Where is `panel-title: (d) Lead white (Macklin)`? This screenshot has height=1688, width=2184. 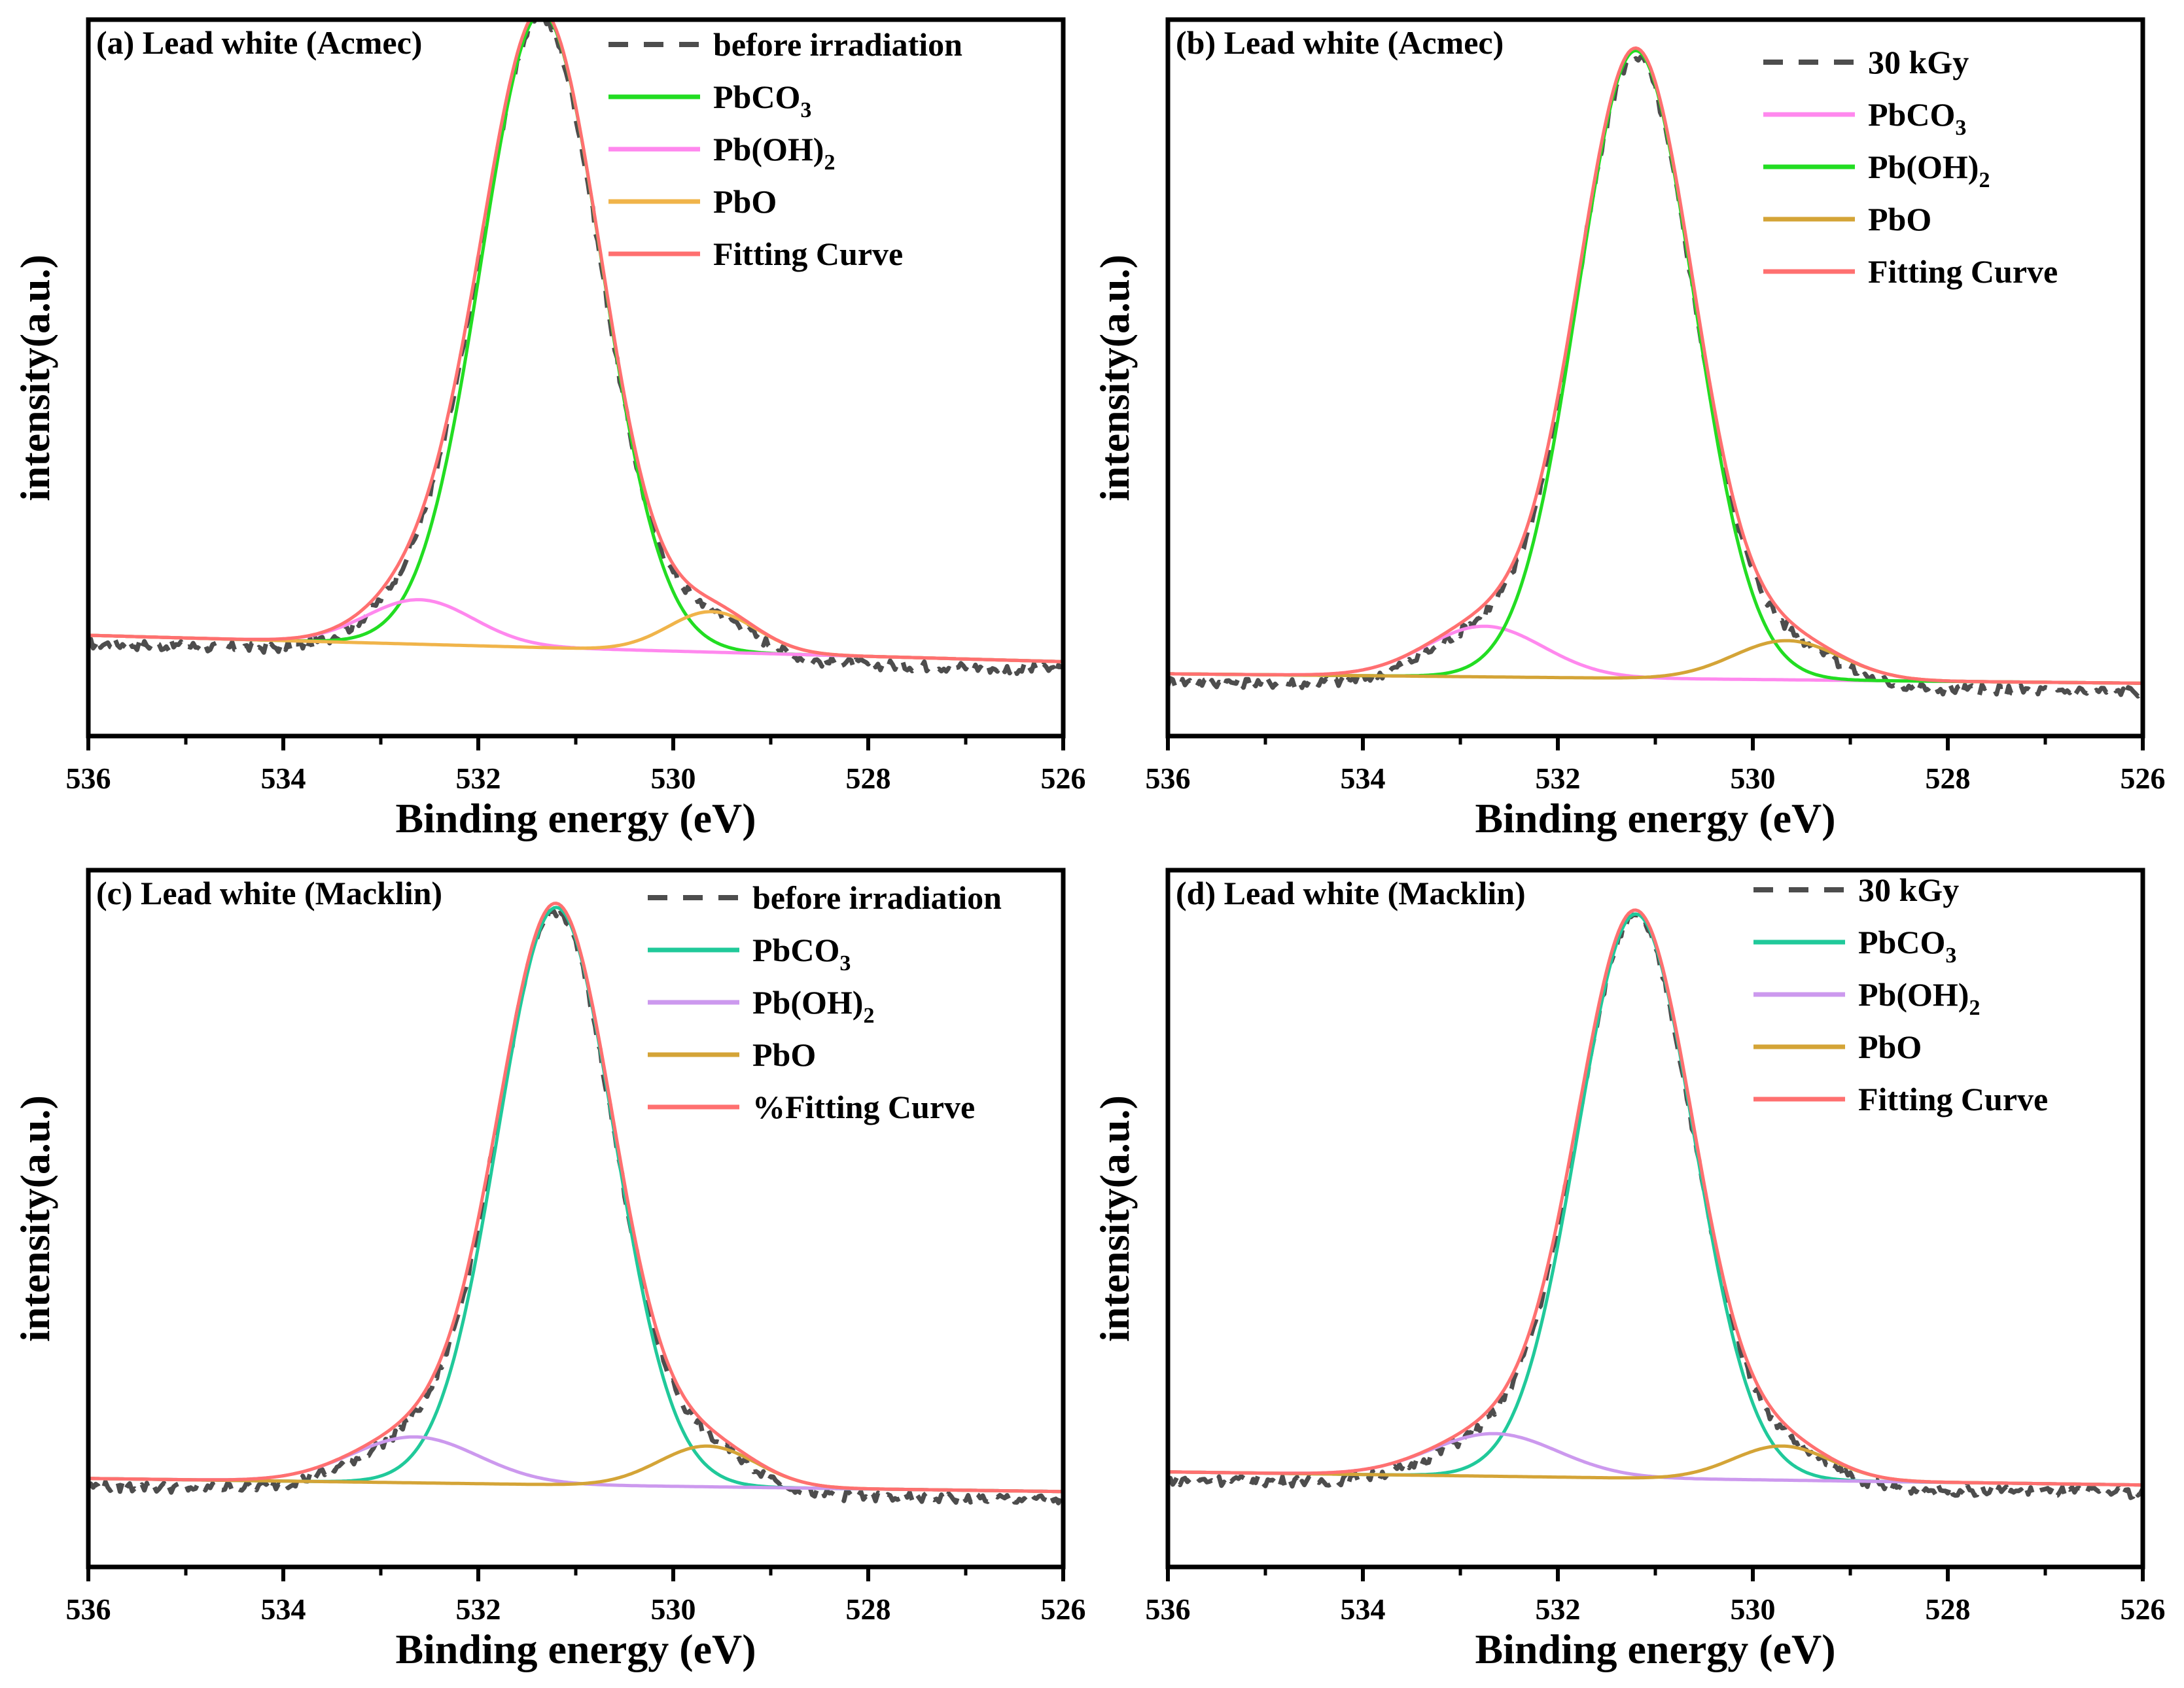
panel-title: (d) Lead white (Macklin) is located at coordinates (1351, 893).